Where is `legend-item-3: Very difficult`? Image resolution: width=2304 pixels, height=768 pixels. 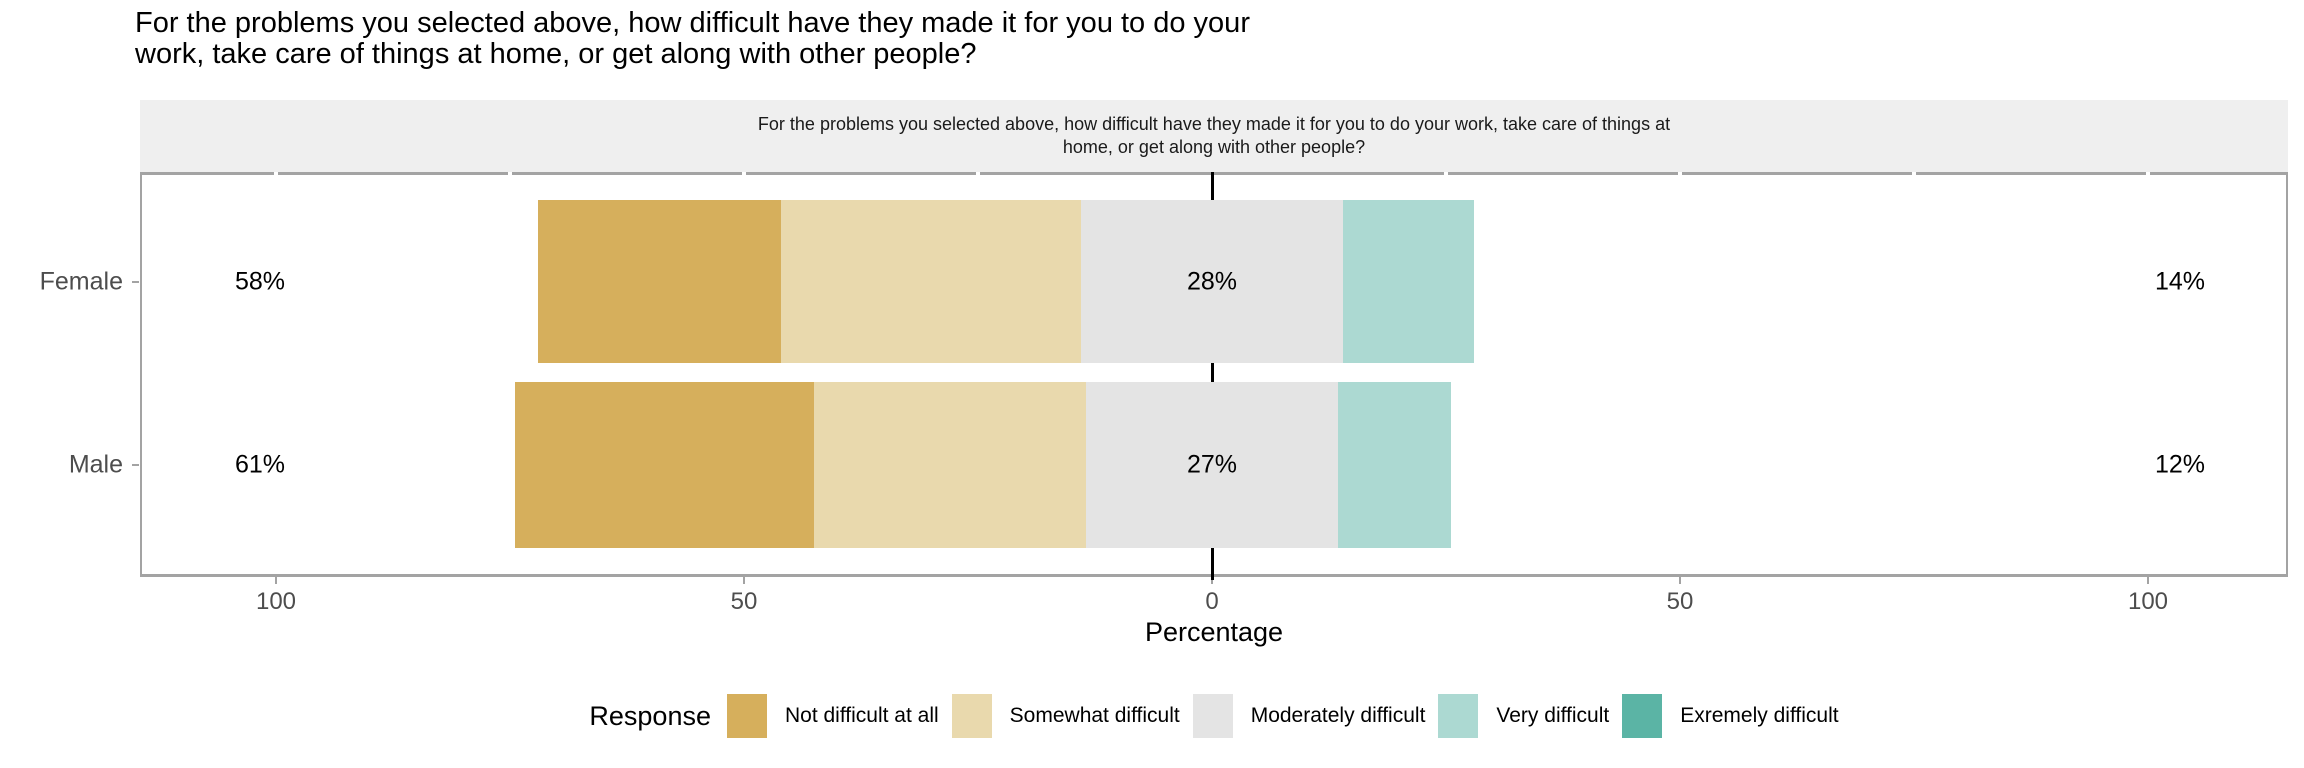
legend-item-3: Very difficult is located at coordinates (1523, 716).